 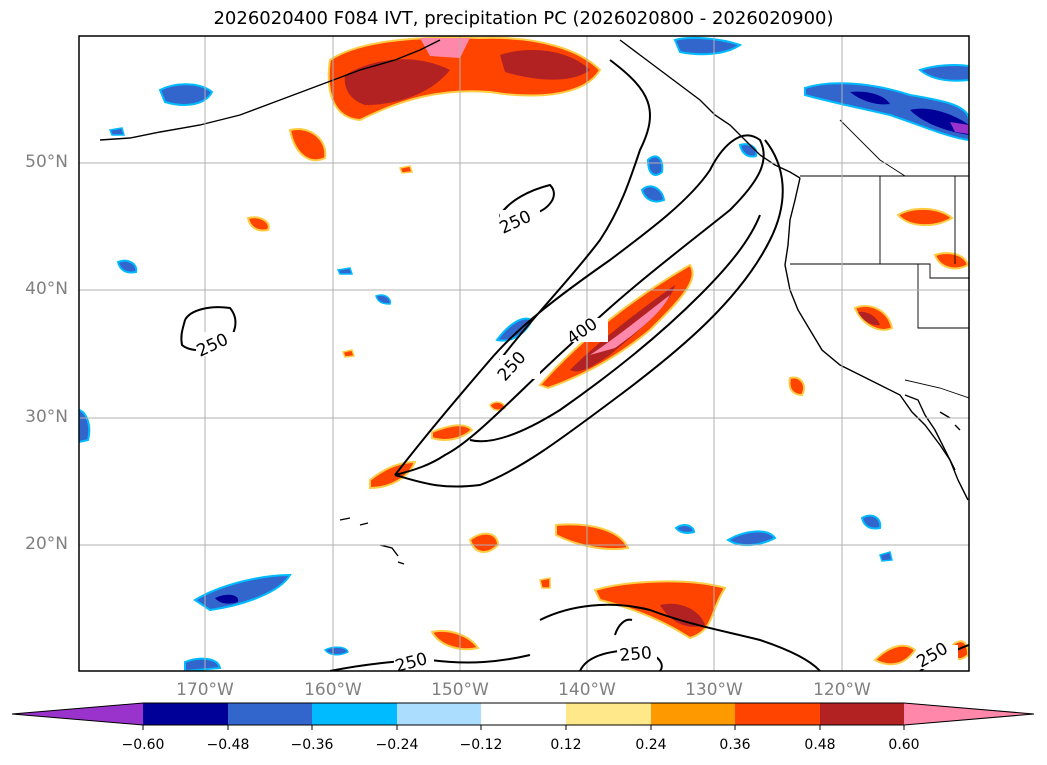 What do you see at coordinates (205, 690) in the screenshot?
I see `lon-label: 170°W` at bounding box center [205, 690].